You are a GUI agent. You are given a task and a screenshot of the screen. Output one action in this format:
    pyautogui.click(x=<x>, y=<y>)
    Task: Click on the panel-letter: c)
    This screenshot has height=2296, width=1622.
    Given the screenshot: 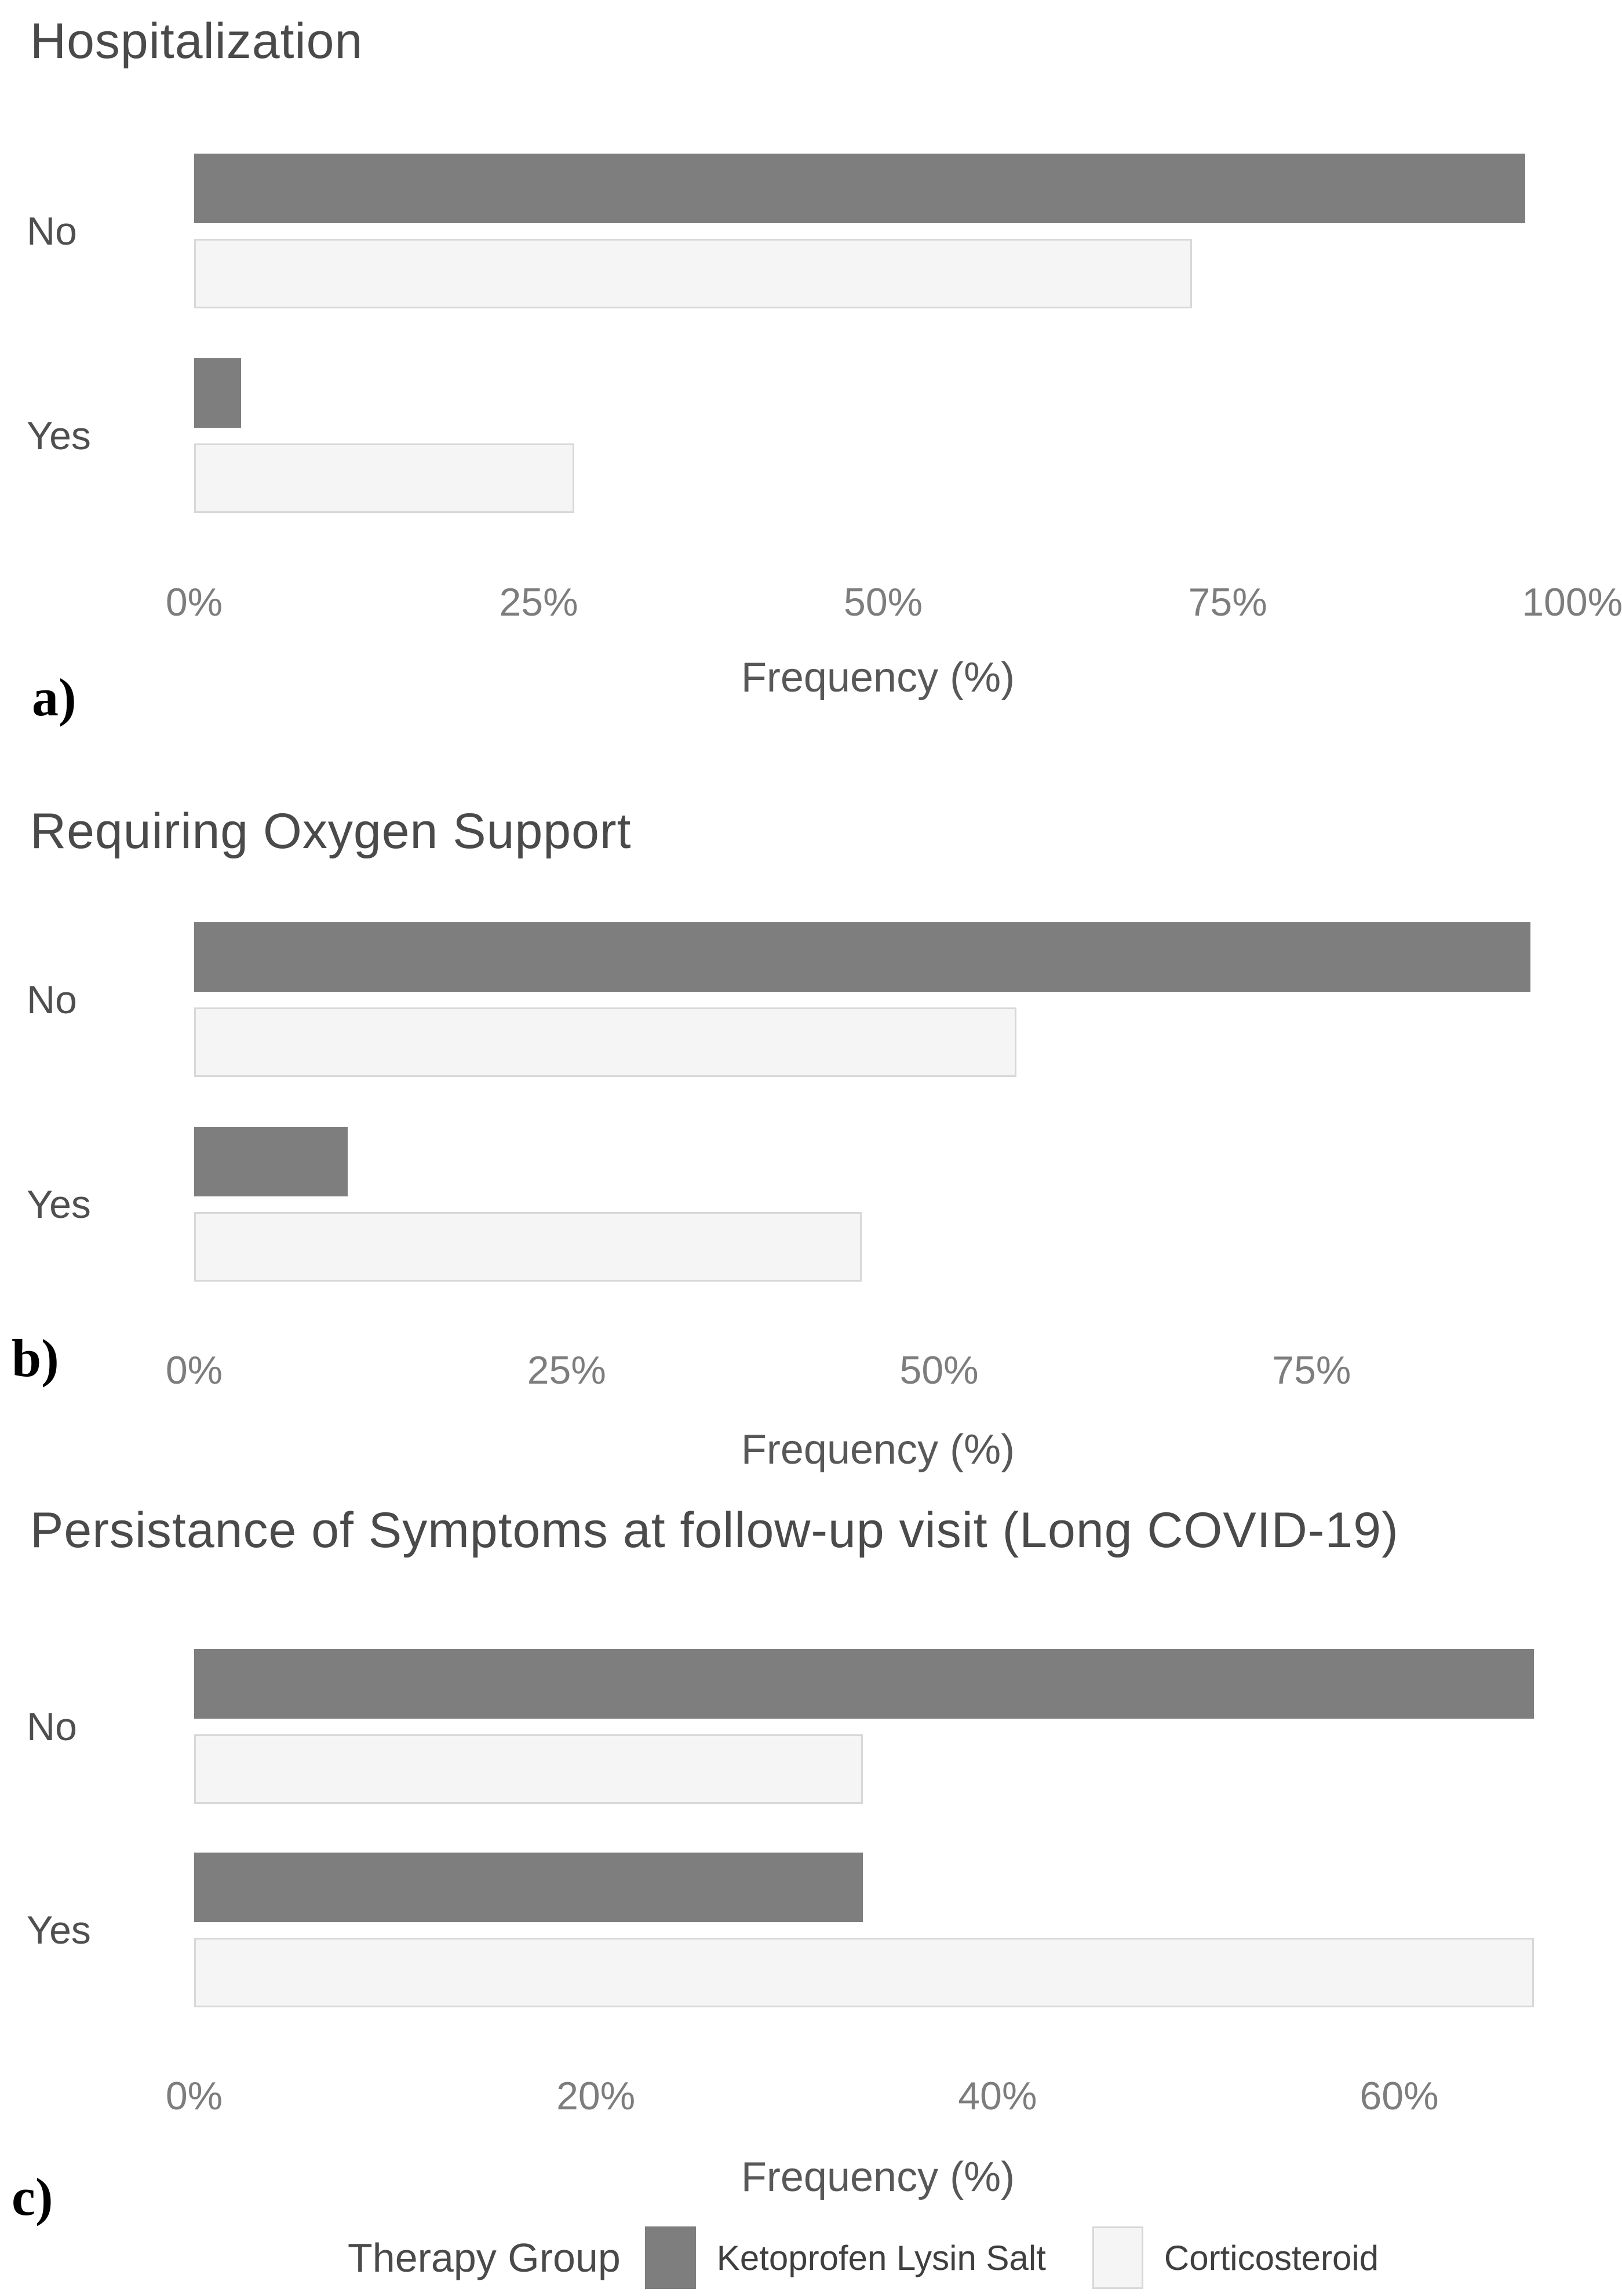 What is the action you would take?
    pyautogui.click(x=32, y=2196)
    